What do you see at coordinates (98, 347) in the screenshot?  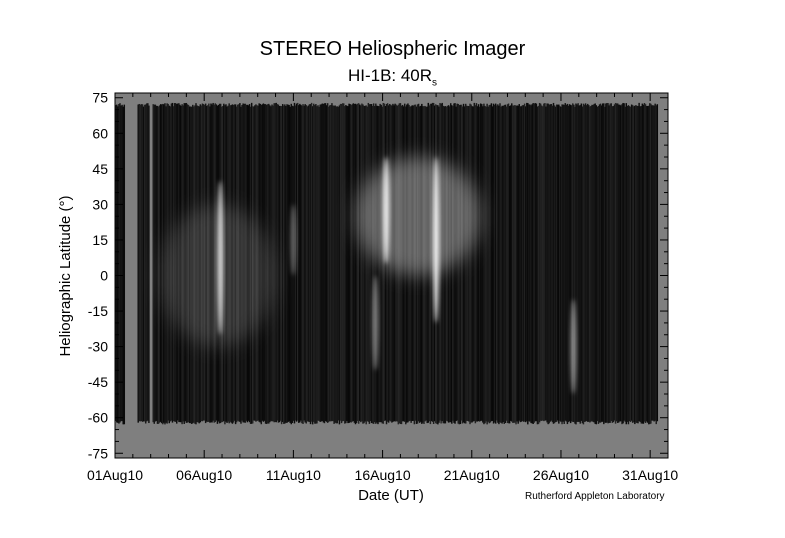 I see `y-tick-label: -30` at bounding box center [98, 347].